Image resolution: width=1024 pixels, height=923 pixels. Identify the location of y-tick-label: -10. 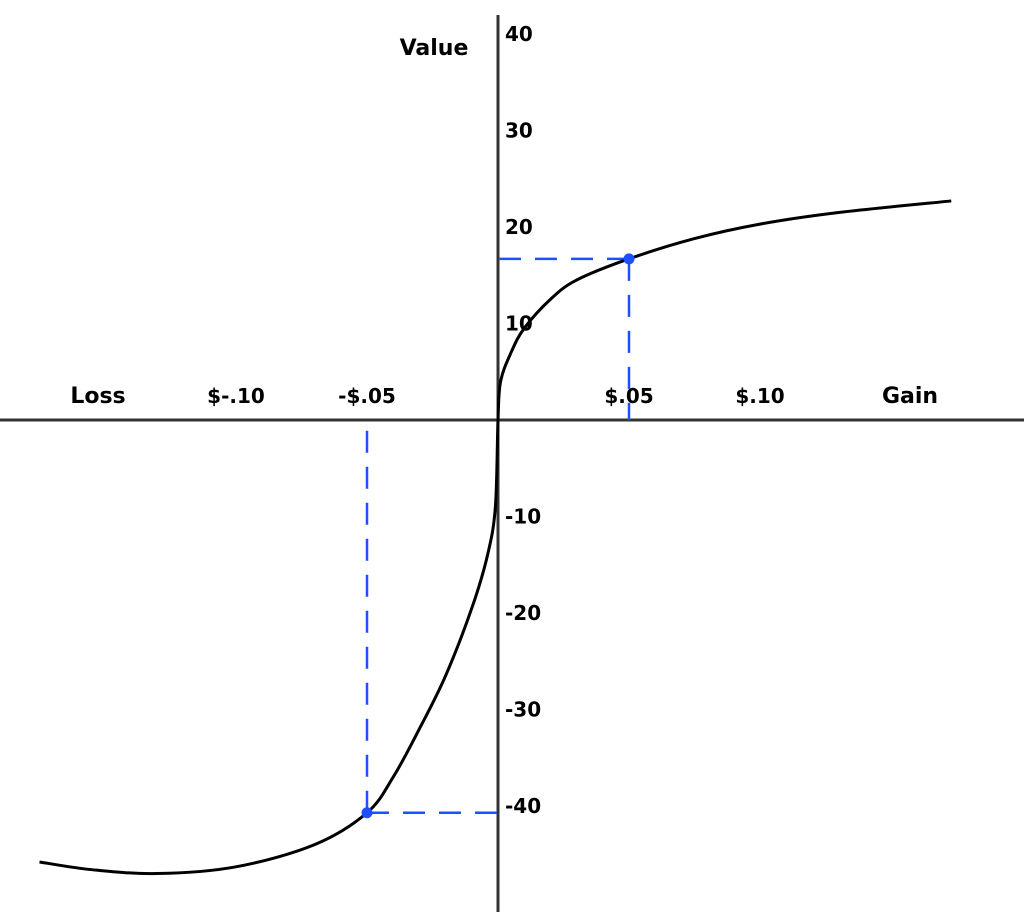
(523, 517).